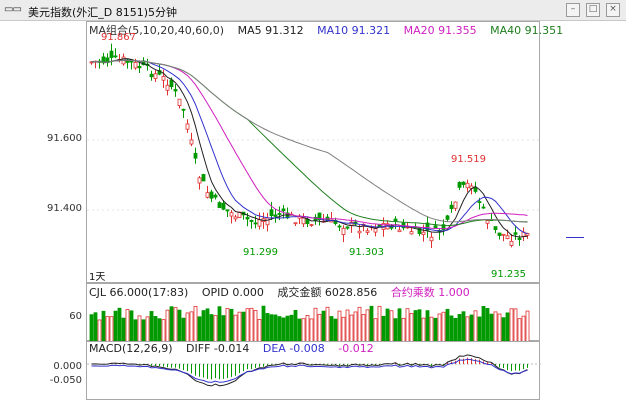 The width and height of the screenshot is (626, 401). Describe the element at coordinates (366, 252) in the screenshot. I see `low-annotation: 91.303` at that location.